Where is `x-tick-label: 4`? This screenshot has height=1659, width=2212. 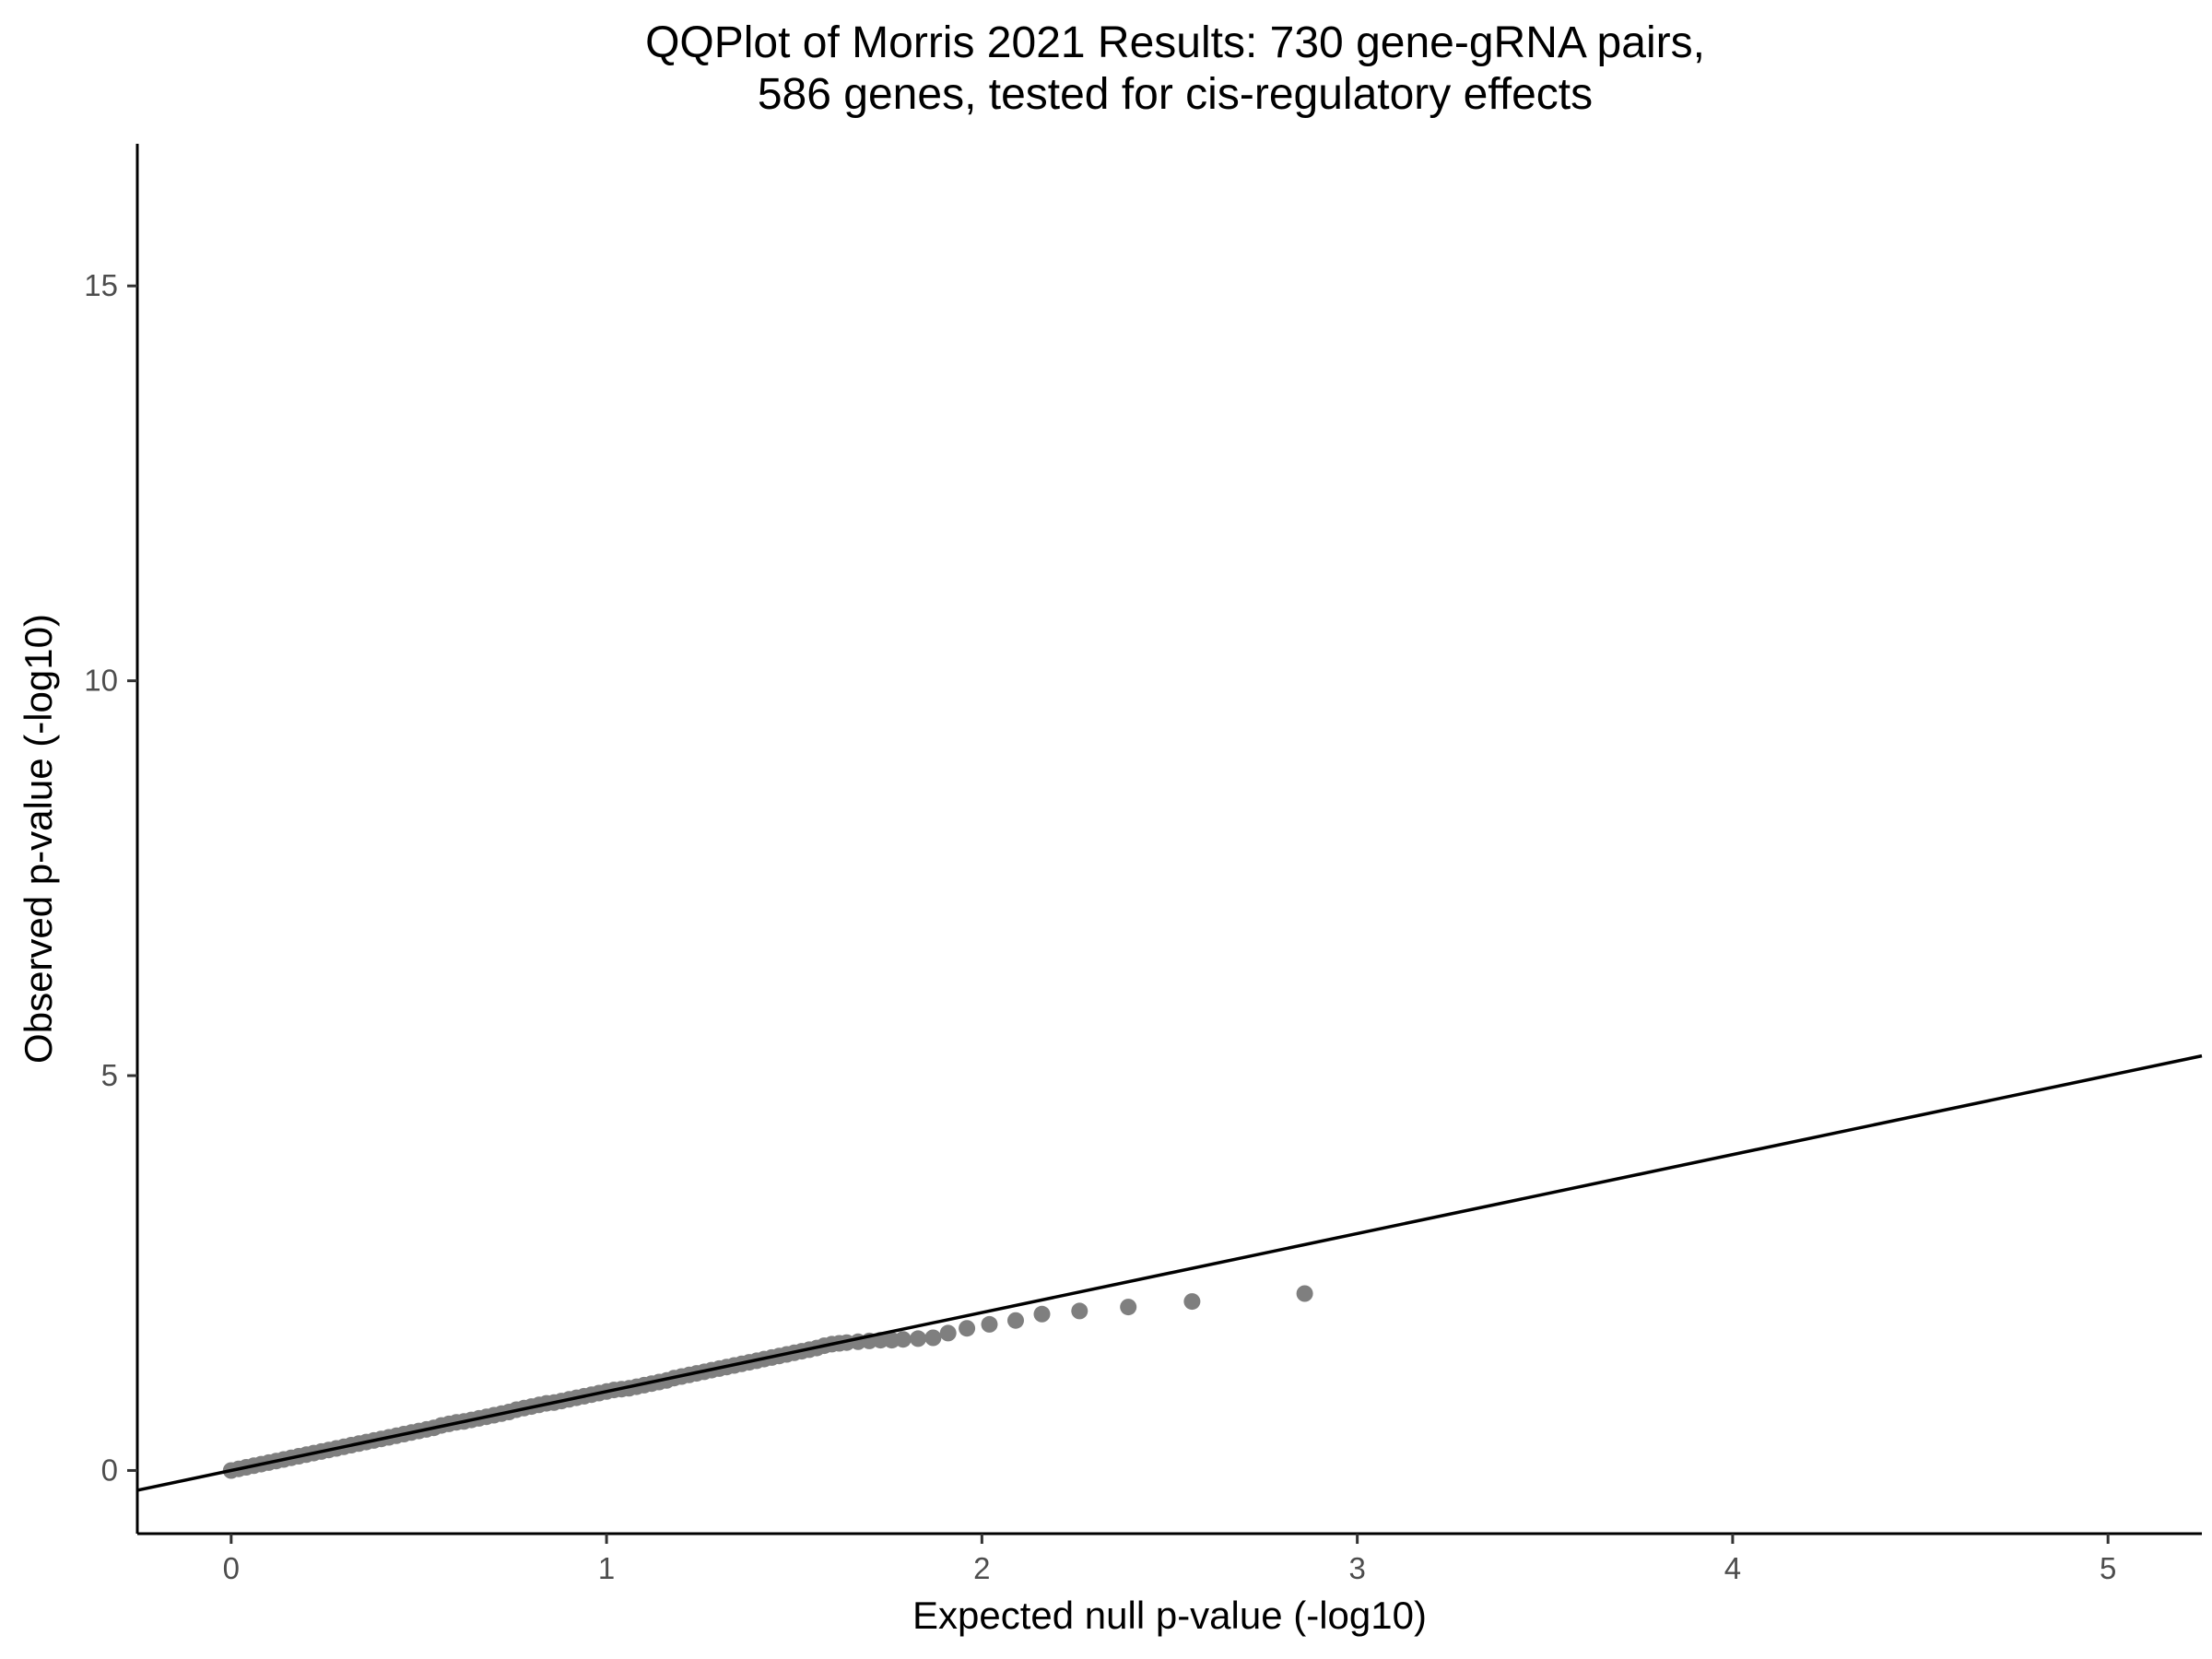
x-tick-label: 4 is located at coordinates (1732, 1568).